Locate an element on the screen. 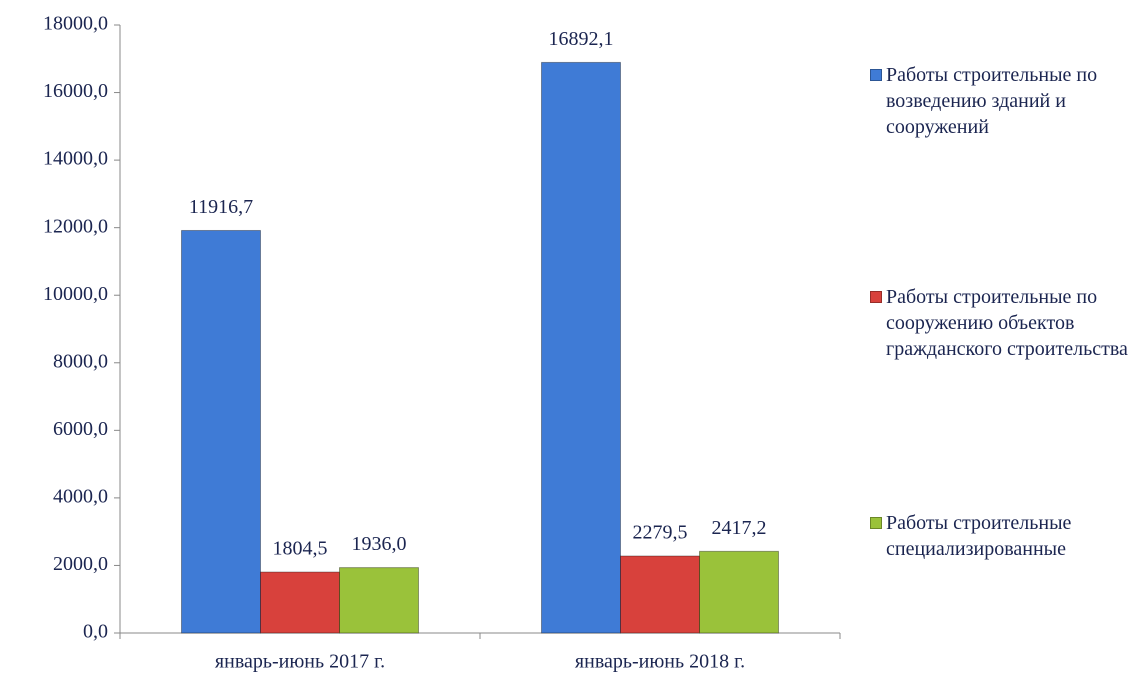 This screenshot has width=1145, height=675. value-label: 11916,7 is located at coordinates (221, 207).